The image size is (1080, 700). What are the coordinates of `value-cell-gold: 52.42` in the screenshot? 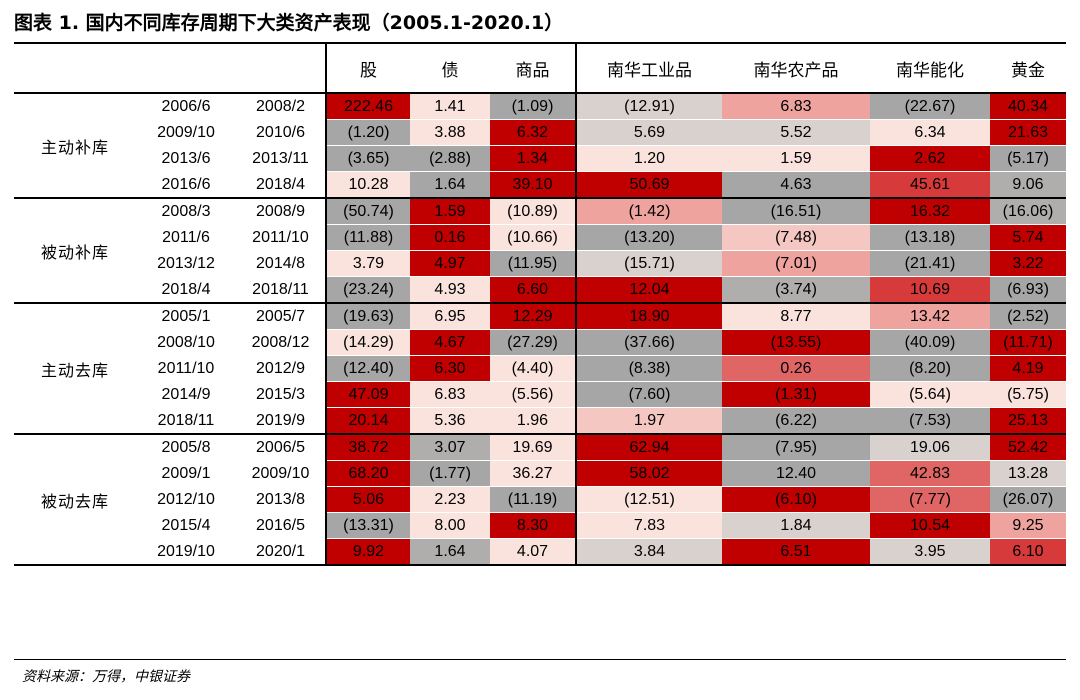 It's located at (1028, 447).